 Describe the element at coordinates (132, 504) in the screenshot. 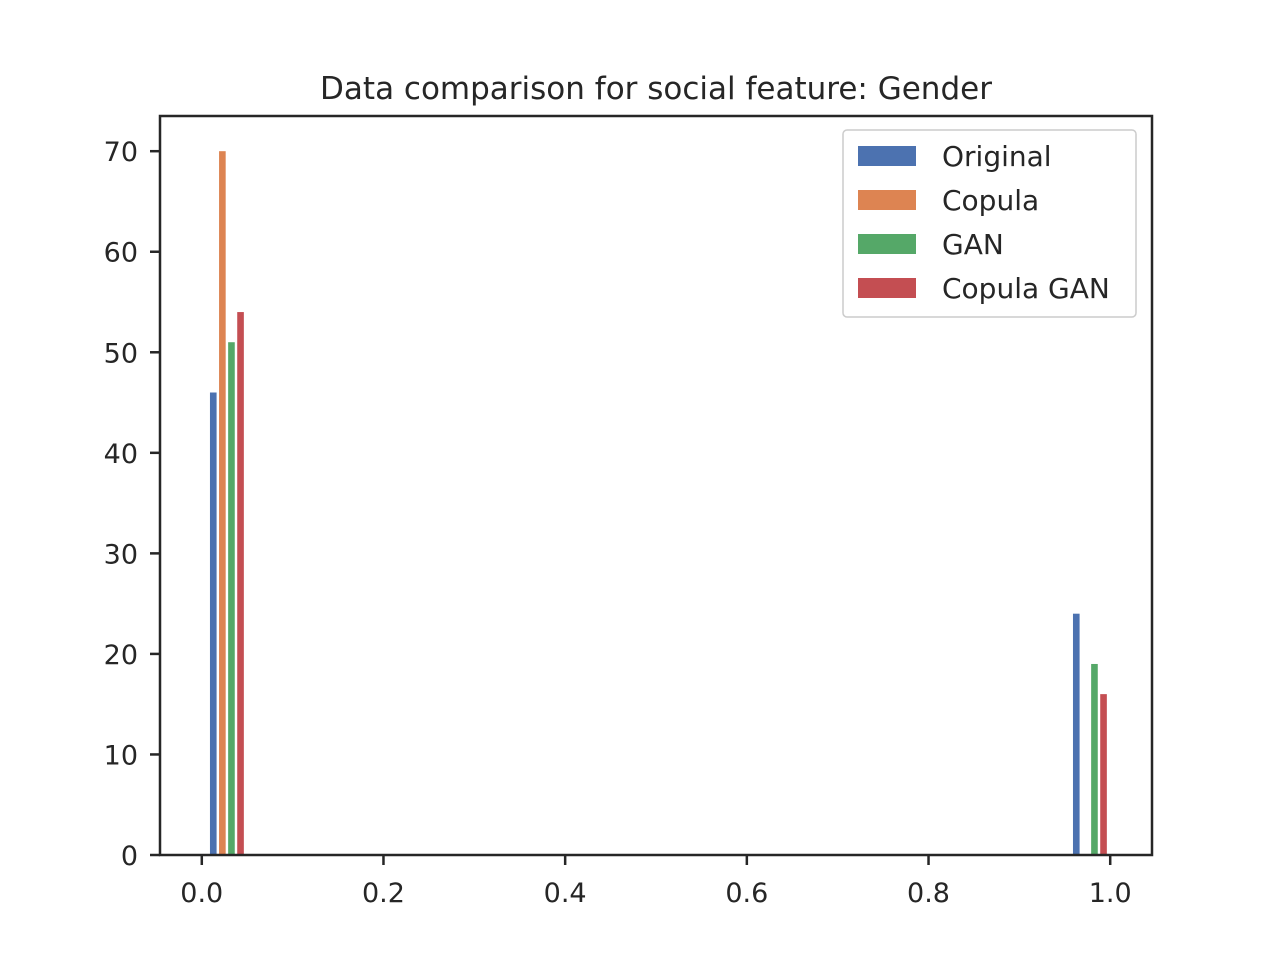

I see `y-axis: 0 10 20 30 40 50 60 70` at that location.